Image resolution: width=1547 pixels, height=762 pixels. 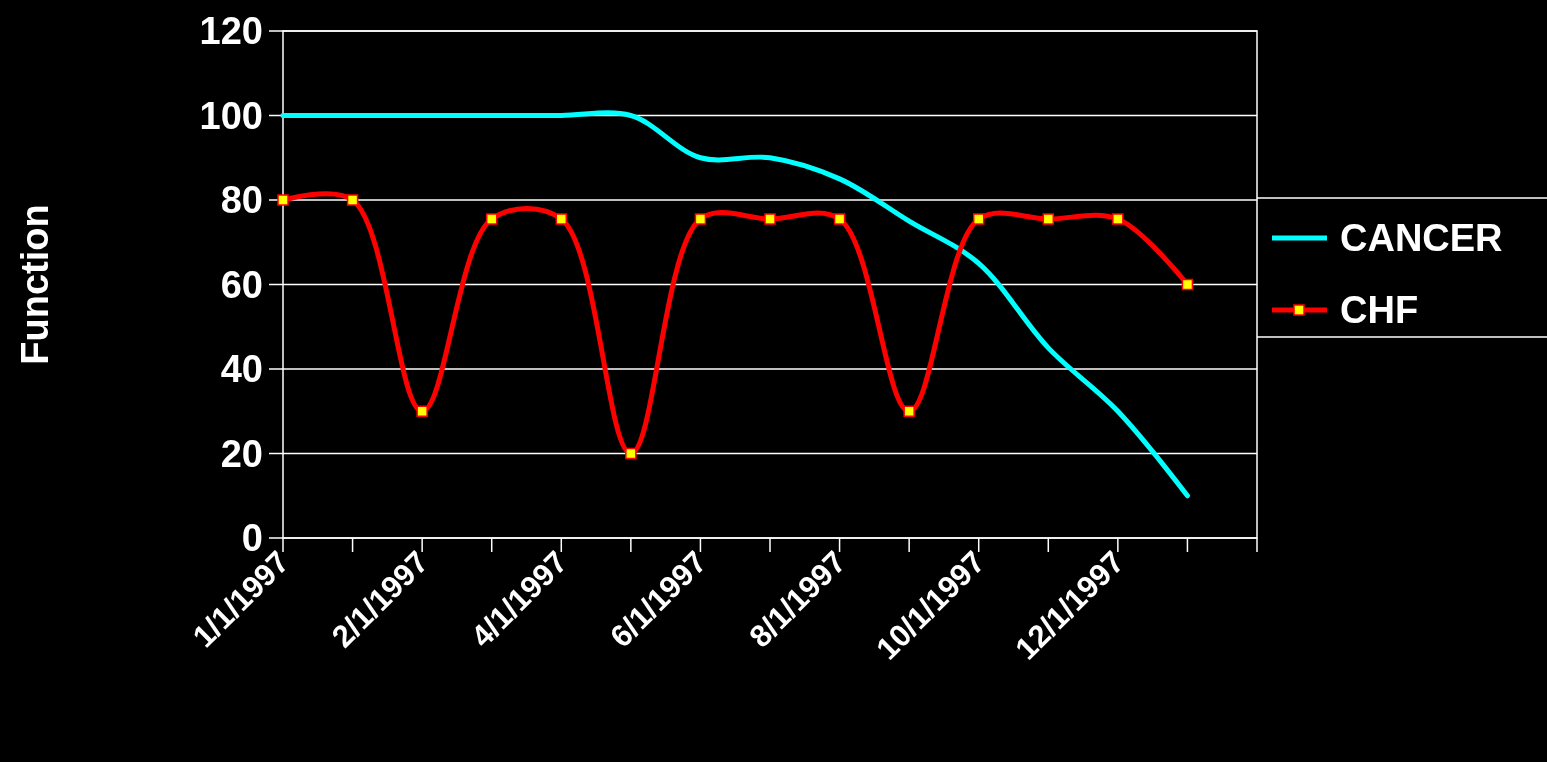 What do you see at coordinates (241, 200) in the screenshot?
I see `y-tick-label: 80` at bounding box center [241, 200].